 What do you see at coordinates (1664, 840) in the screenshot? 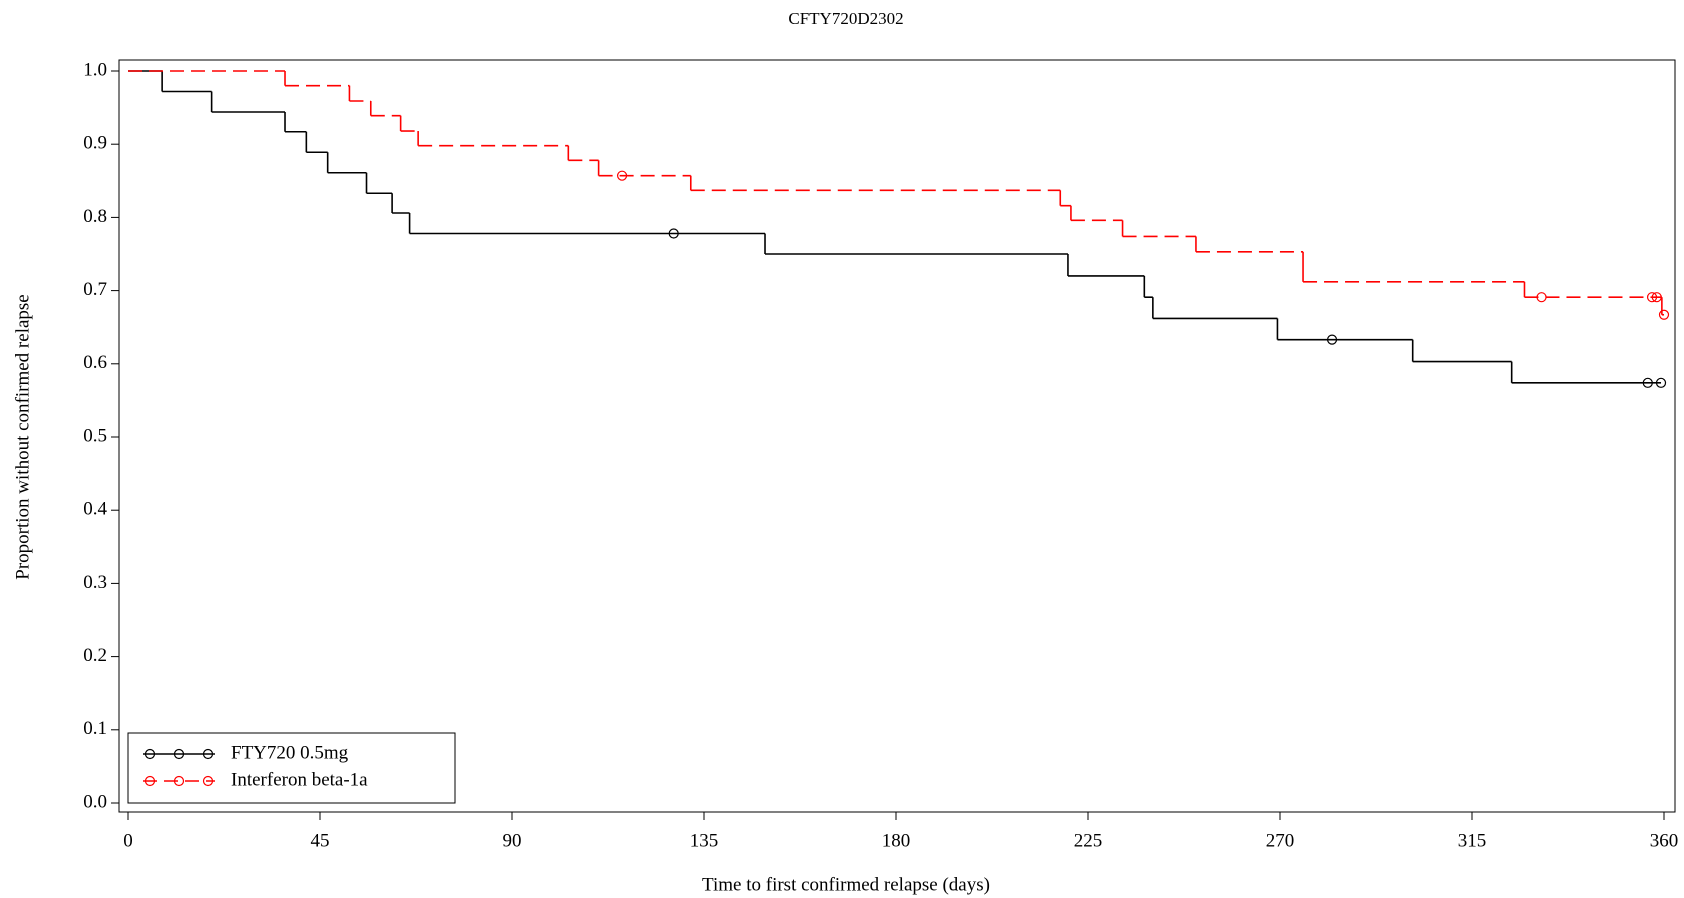
I see `x-tick-label: 360` at bounding box center [1664, 840].